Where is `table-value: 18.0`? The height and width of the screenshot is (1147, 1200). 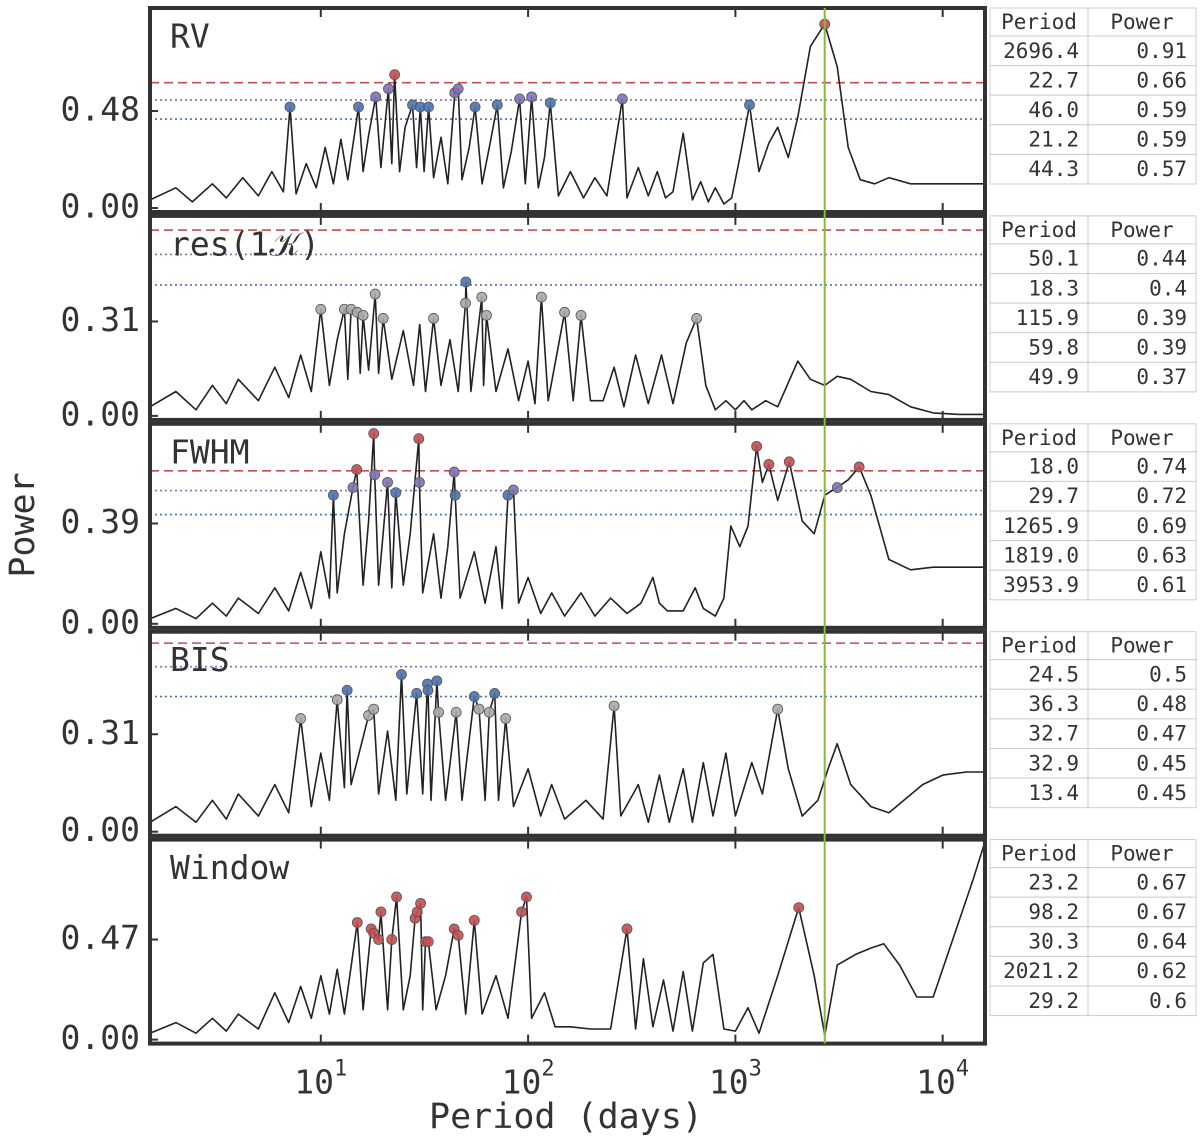 table-value: 18.0 is located at coordinates (1053, 467).